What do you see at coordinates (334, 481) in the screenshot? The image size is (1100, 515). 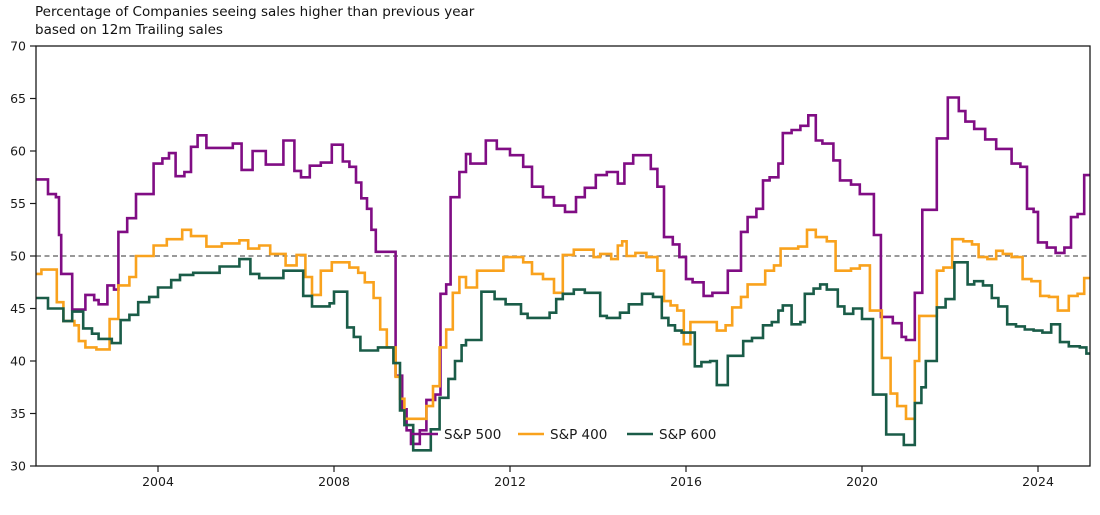 I see `x-tick-label: 2008` at bounding box center [334, 481].